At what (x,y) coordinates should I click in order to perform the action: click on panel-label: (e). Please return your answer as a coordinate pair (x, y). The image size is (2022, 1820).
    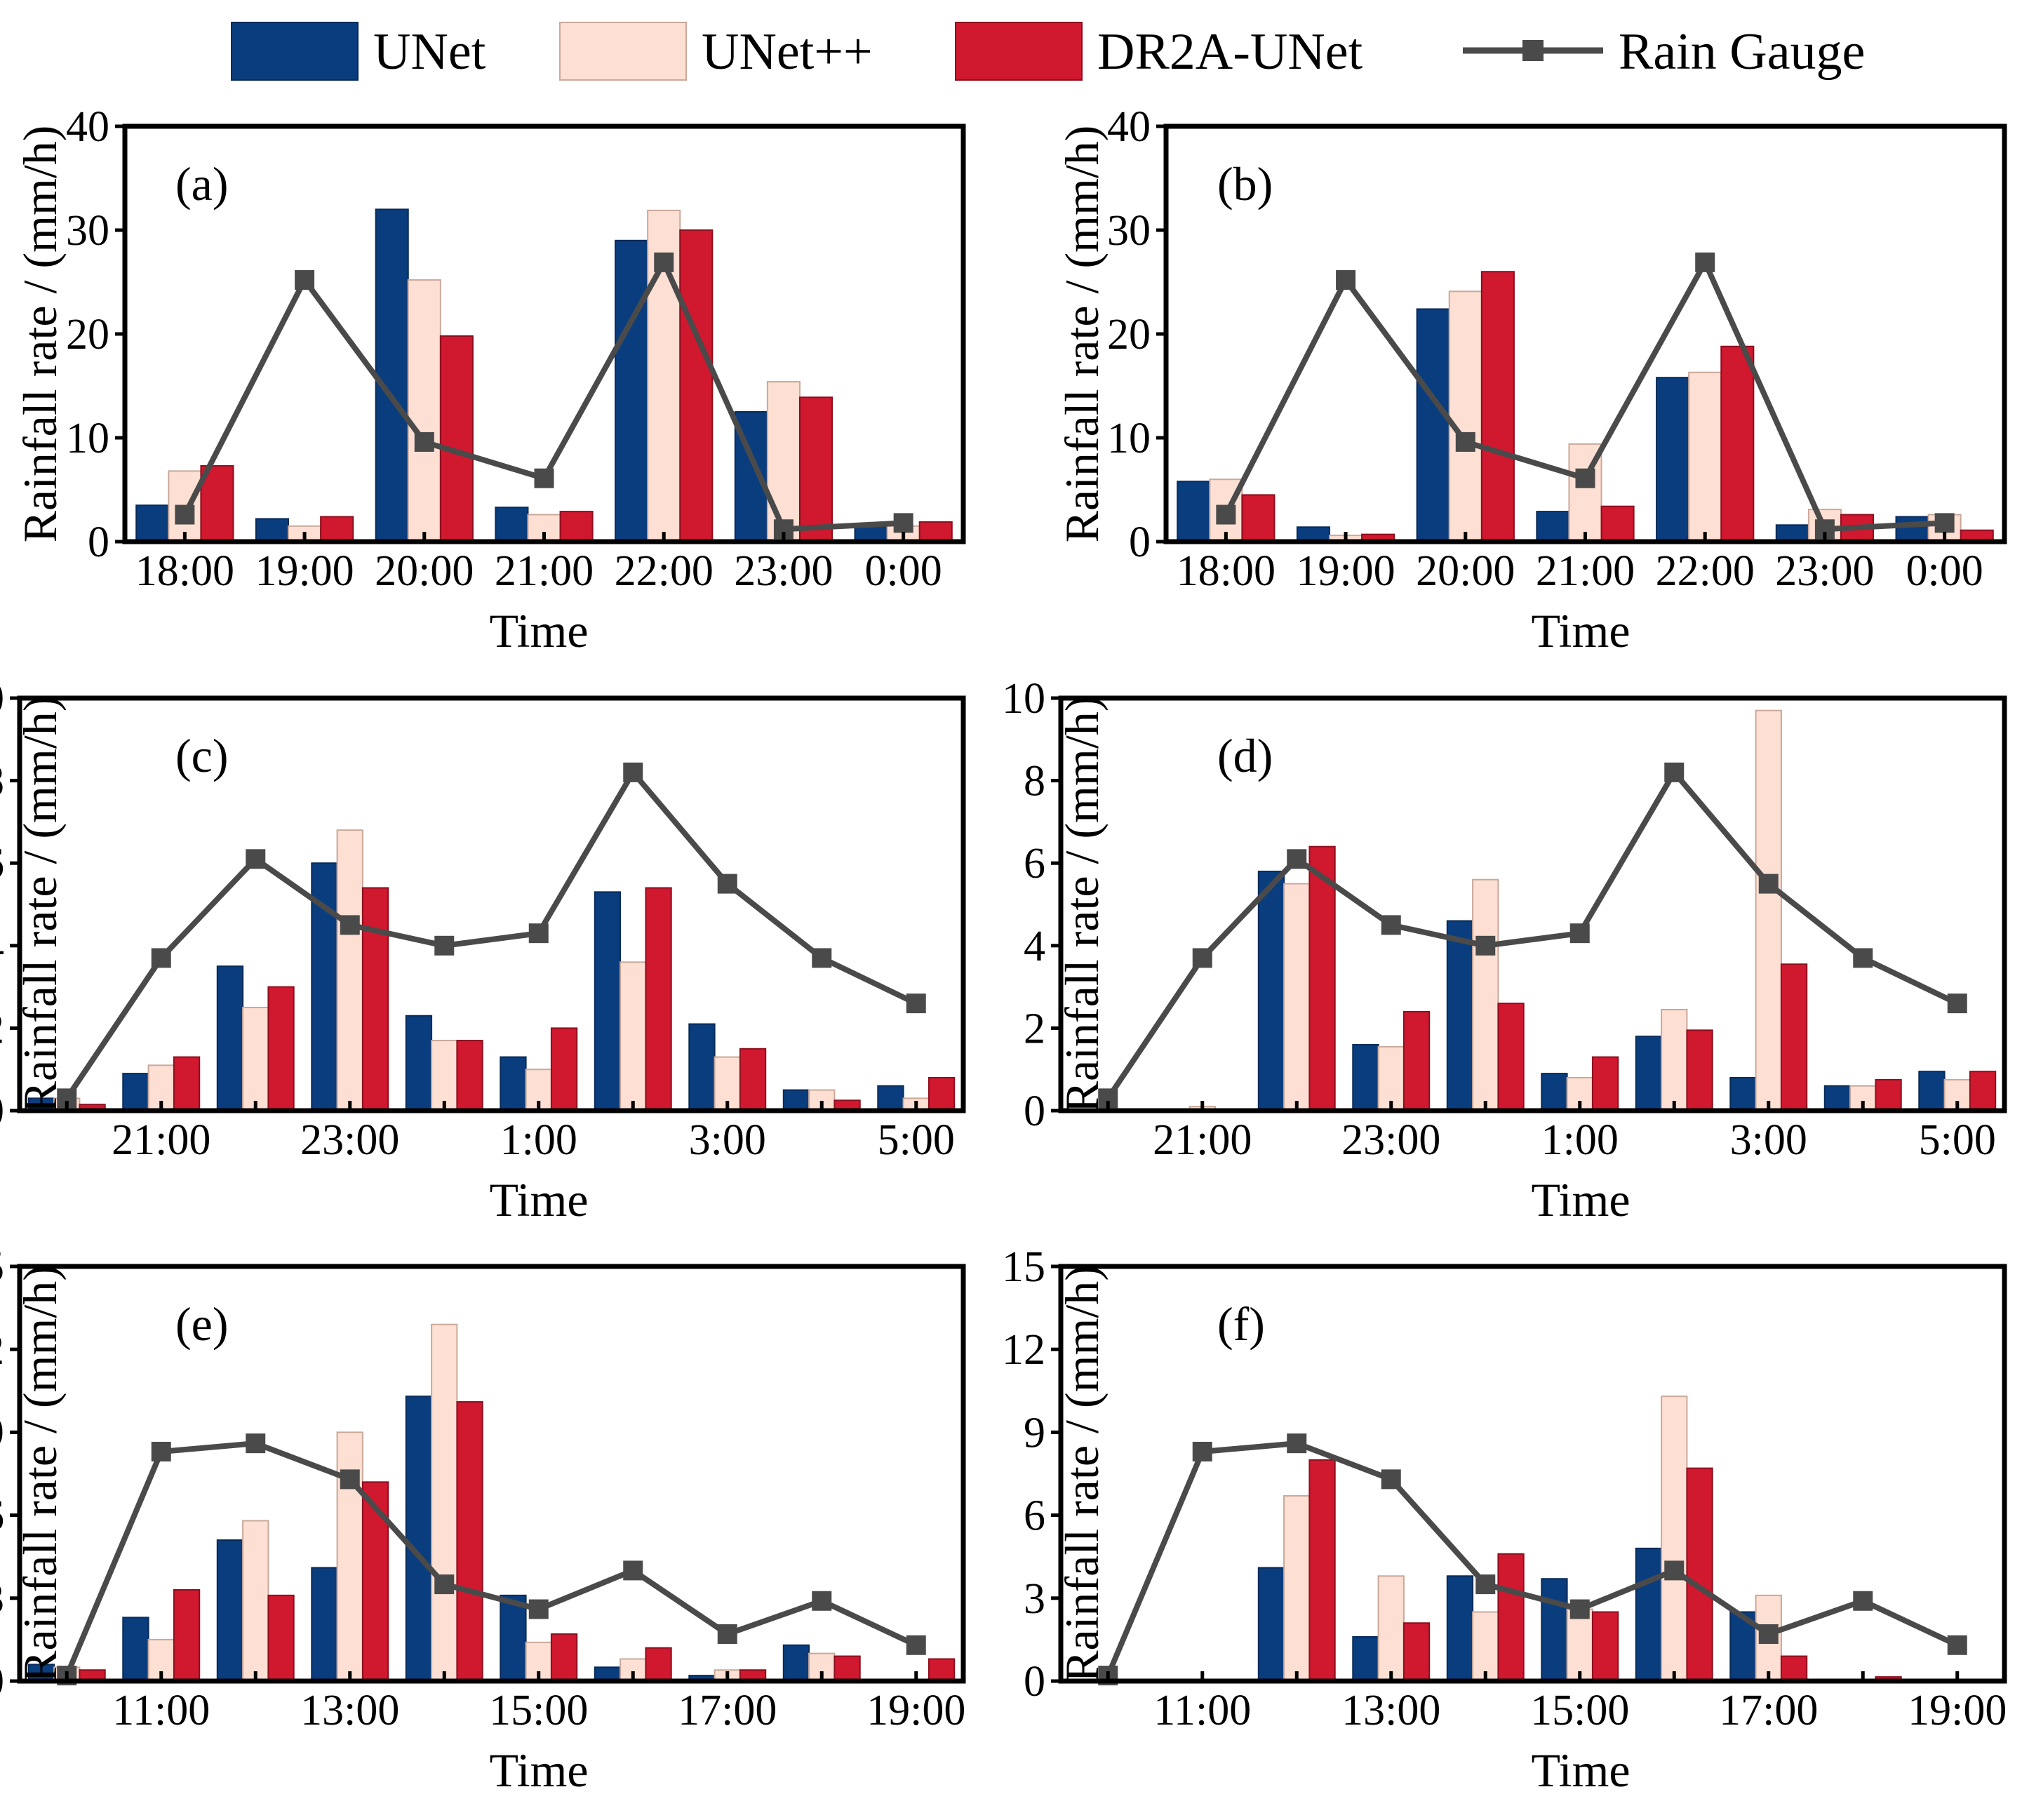
    Looking at the image, I should click on (202, 1324).